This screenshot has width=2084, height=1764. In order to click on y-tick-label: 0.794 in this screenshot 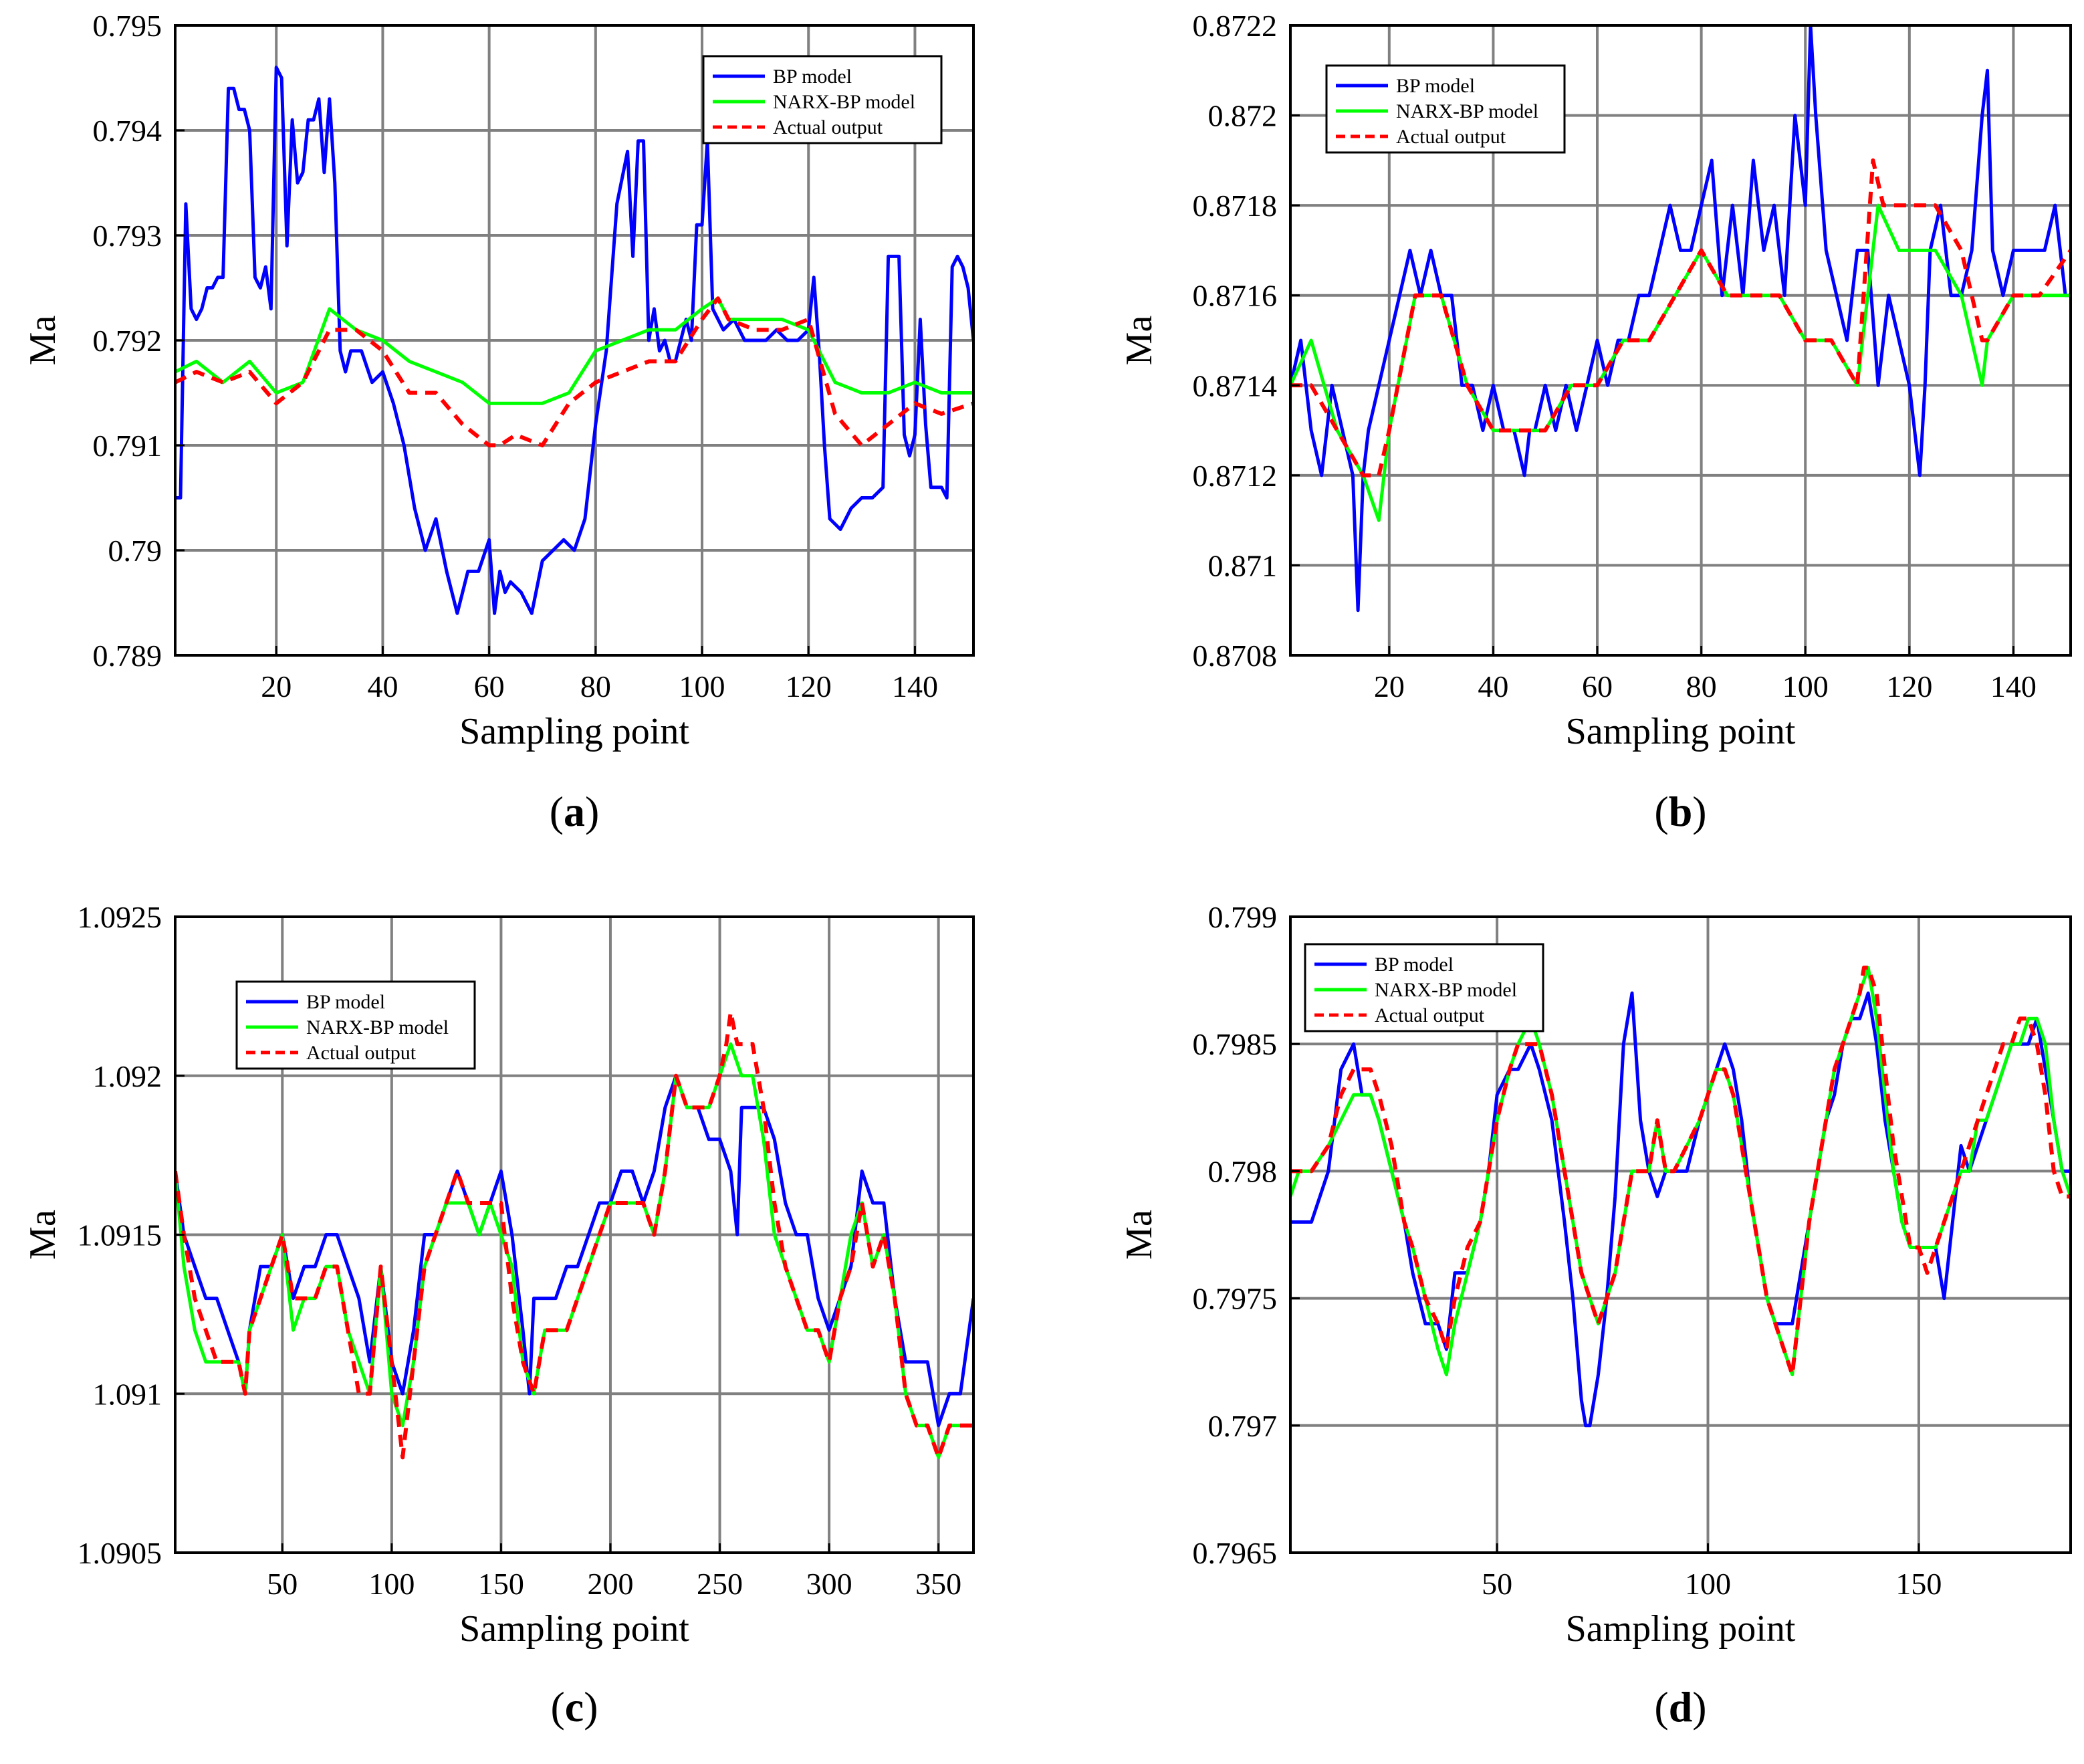, I will do `click(127, 131)`.